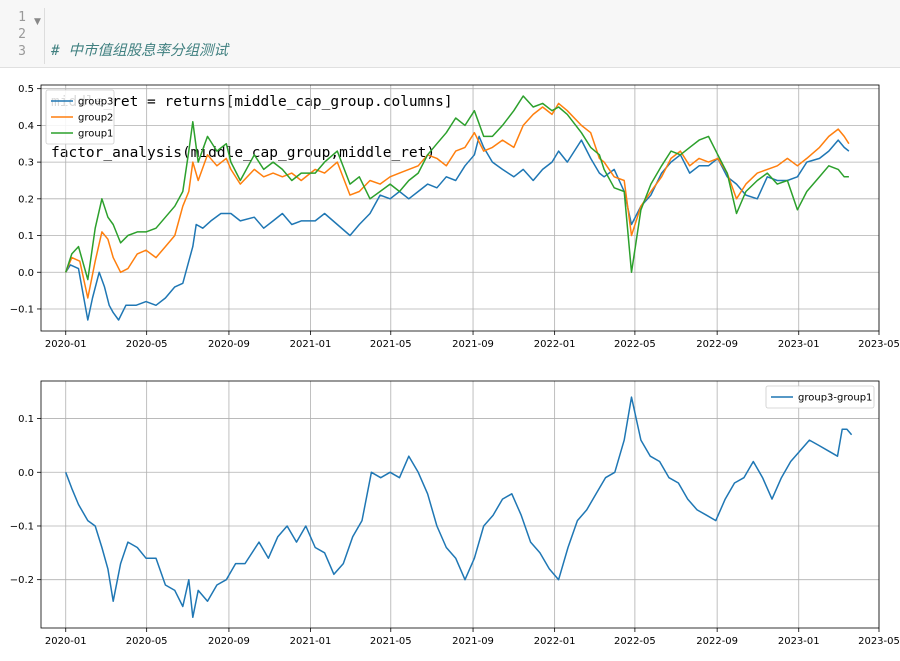 This screenshot has width=900, height=661. What do you see at coordinates (95, 134) in the screenshot?
I see `legend-label: group1` at bounding box center [95, 134].